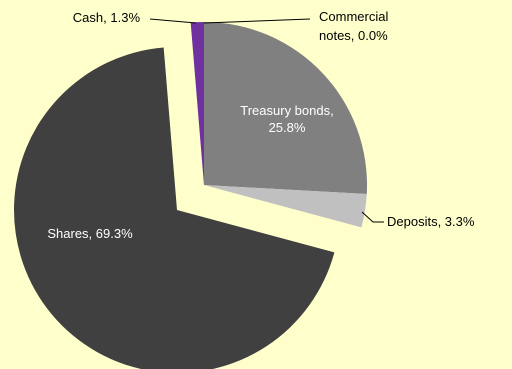 Image resolution: width=512 pixels, height=369 pixels. What do you see at coordinates (285, 206) in the screenshot?
I see `deposits-slice` at bounding box center [285, 206].